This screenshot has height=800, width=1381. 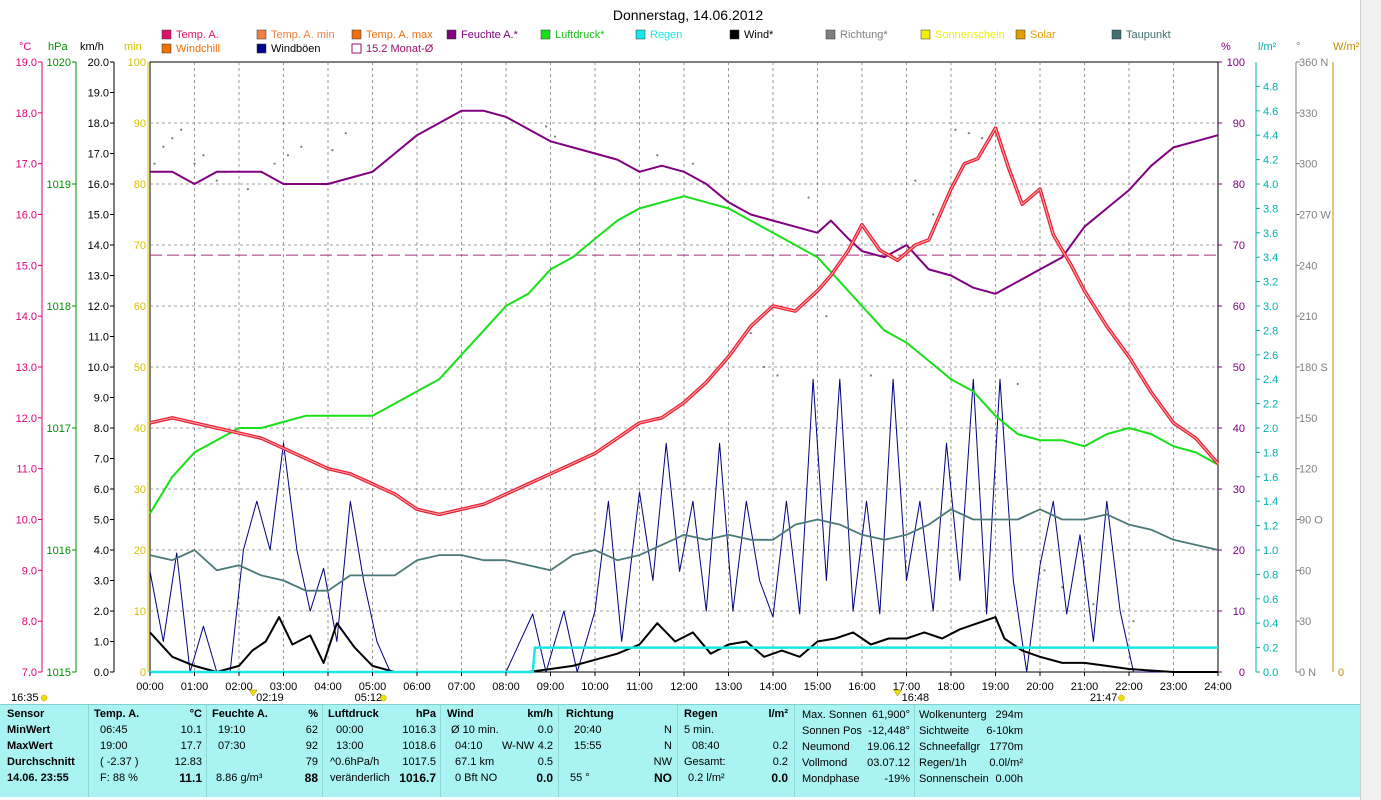 I want to click on astro-maxsun-label: Max. Sonnen, so click(x=834, y=715).